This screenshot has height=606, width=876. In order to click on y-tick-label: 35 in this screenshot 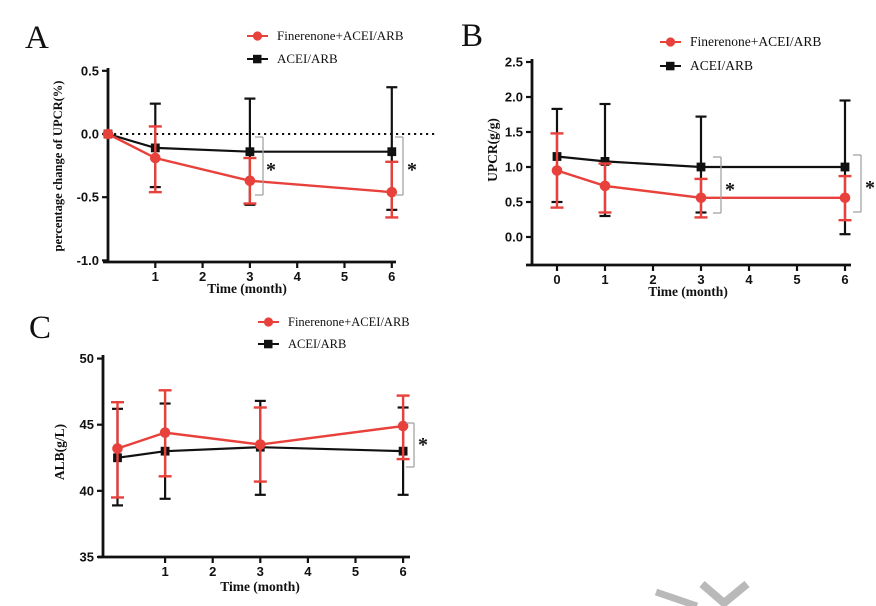, I will do `click(87, 557)`.